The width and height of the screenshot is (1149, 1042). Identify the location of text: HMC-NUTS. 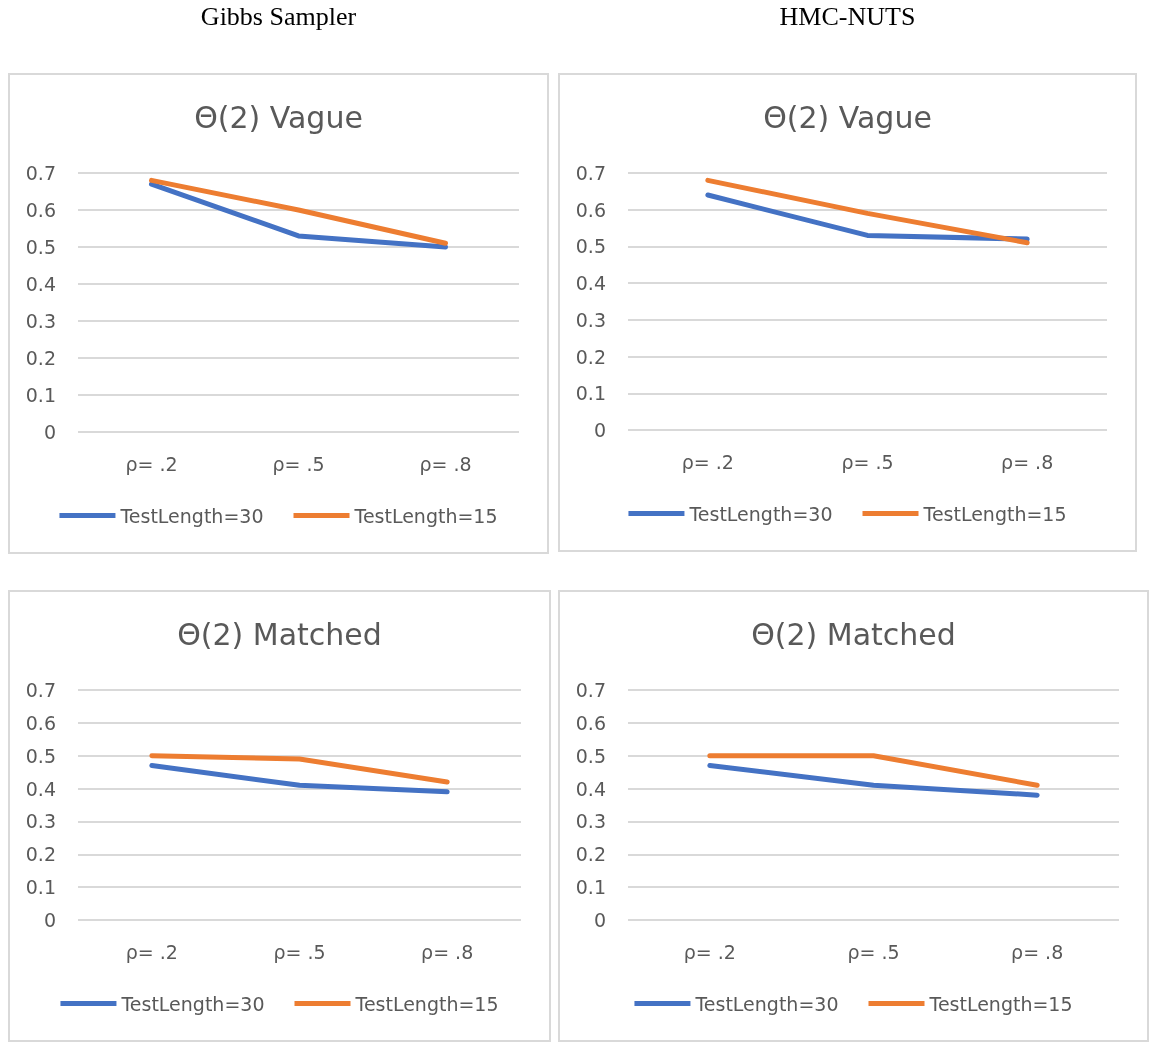
(847, 17).